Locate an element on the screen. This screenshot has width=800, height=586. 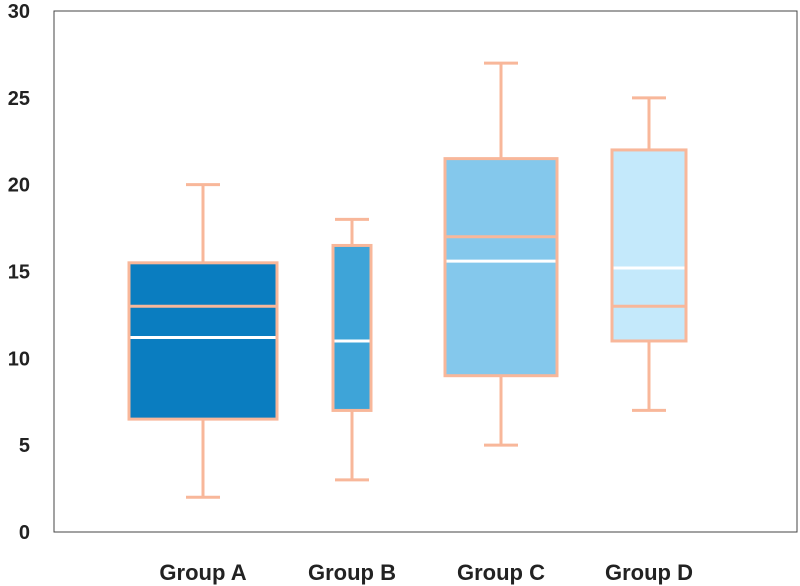
y-tick-label: 5 is located at coordinates (24, 446).